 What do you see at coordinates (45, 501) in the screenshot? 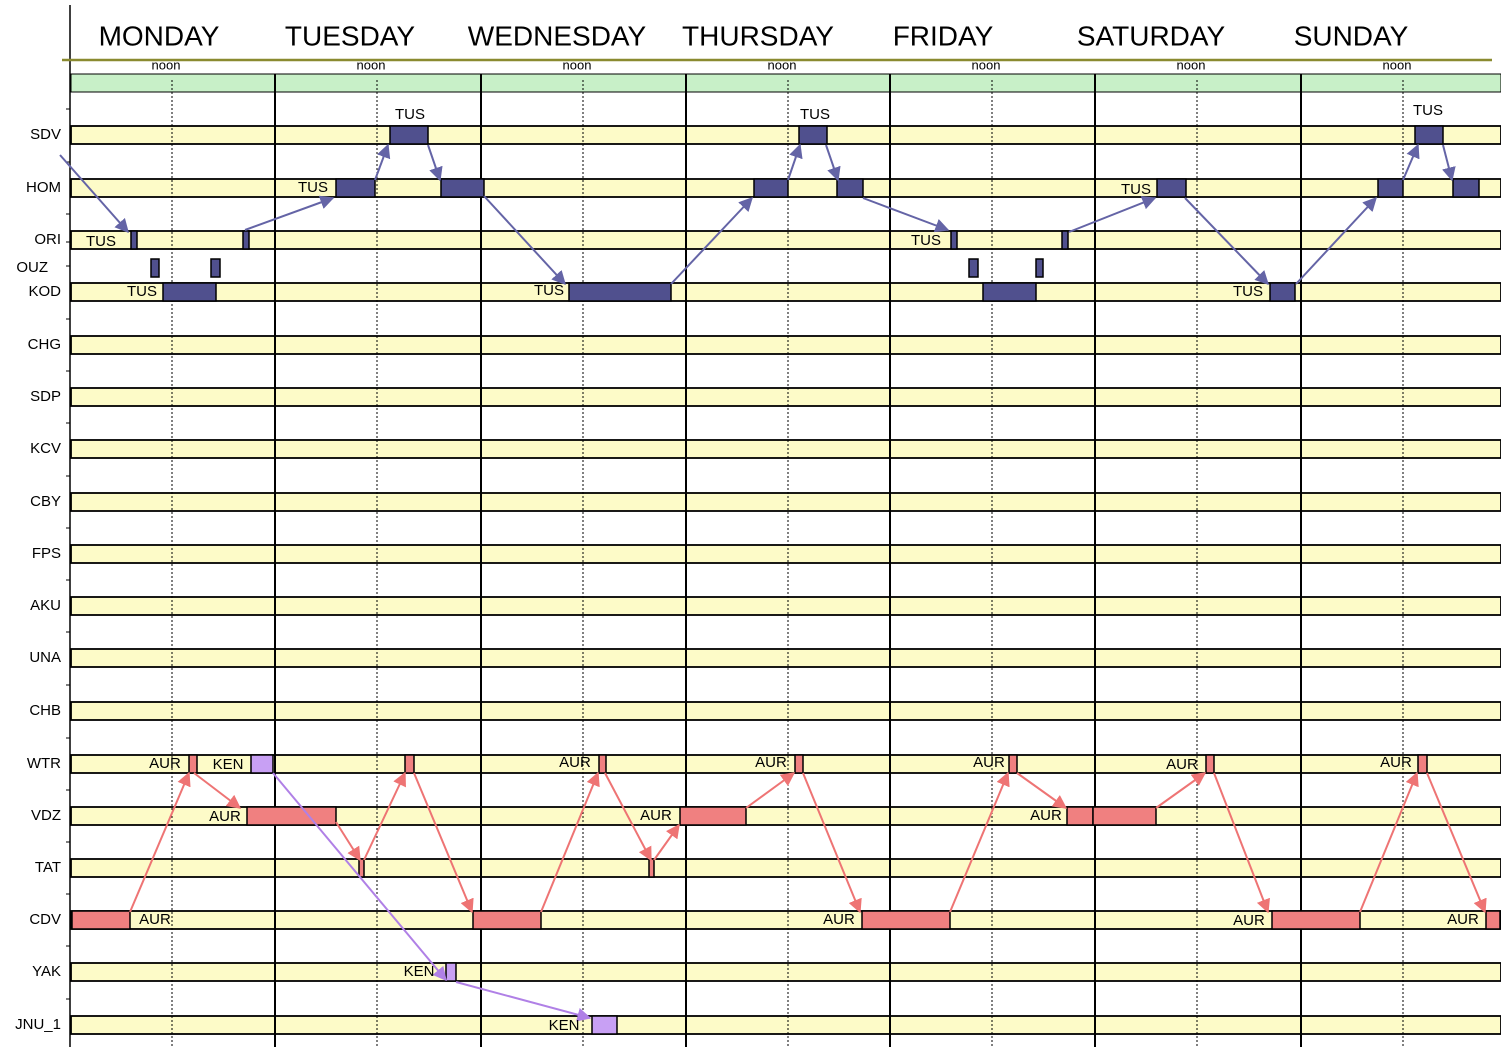
I see `row-label: CBY` at bounding box center [45, 501].